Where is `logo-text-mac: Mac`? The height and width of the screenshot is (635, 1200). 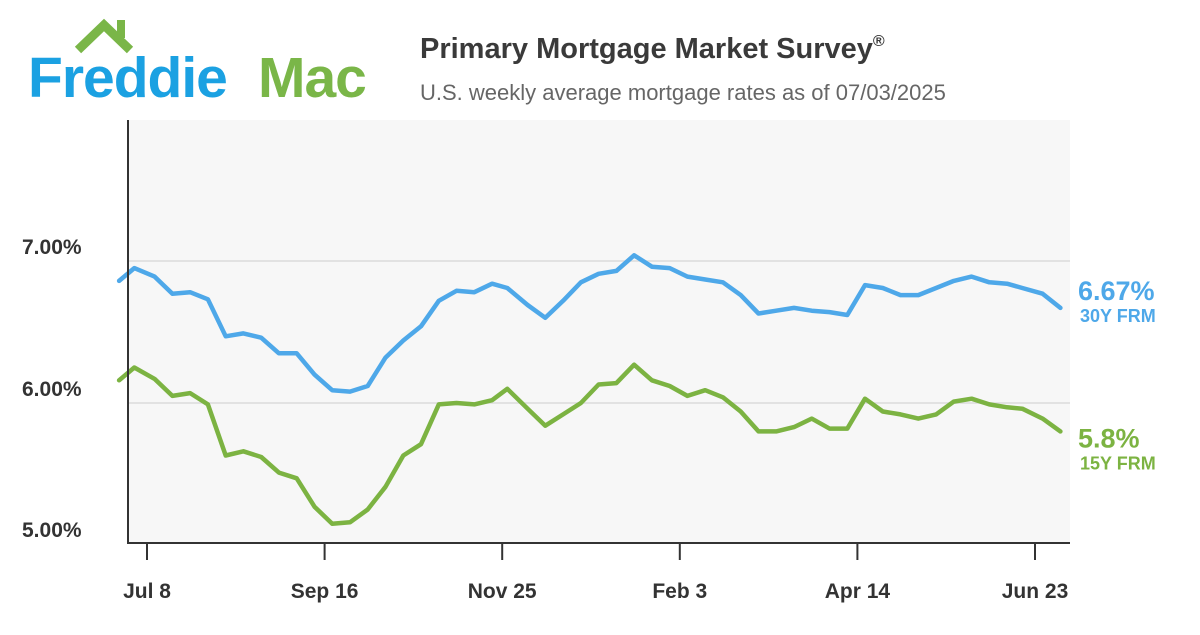 logo-text-mac: Mac is located at coordinates (312, 78).